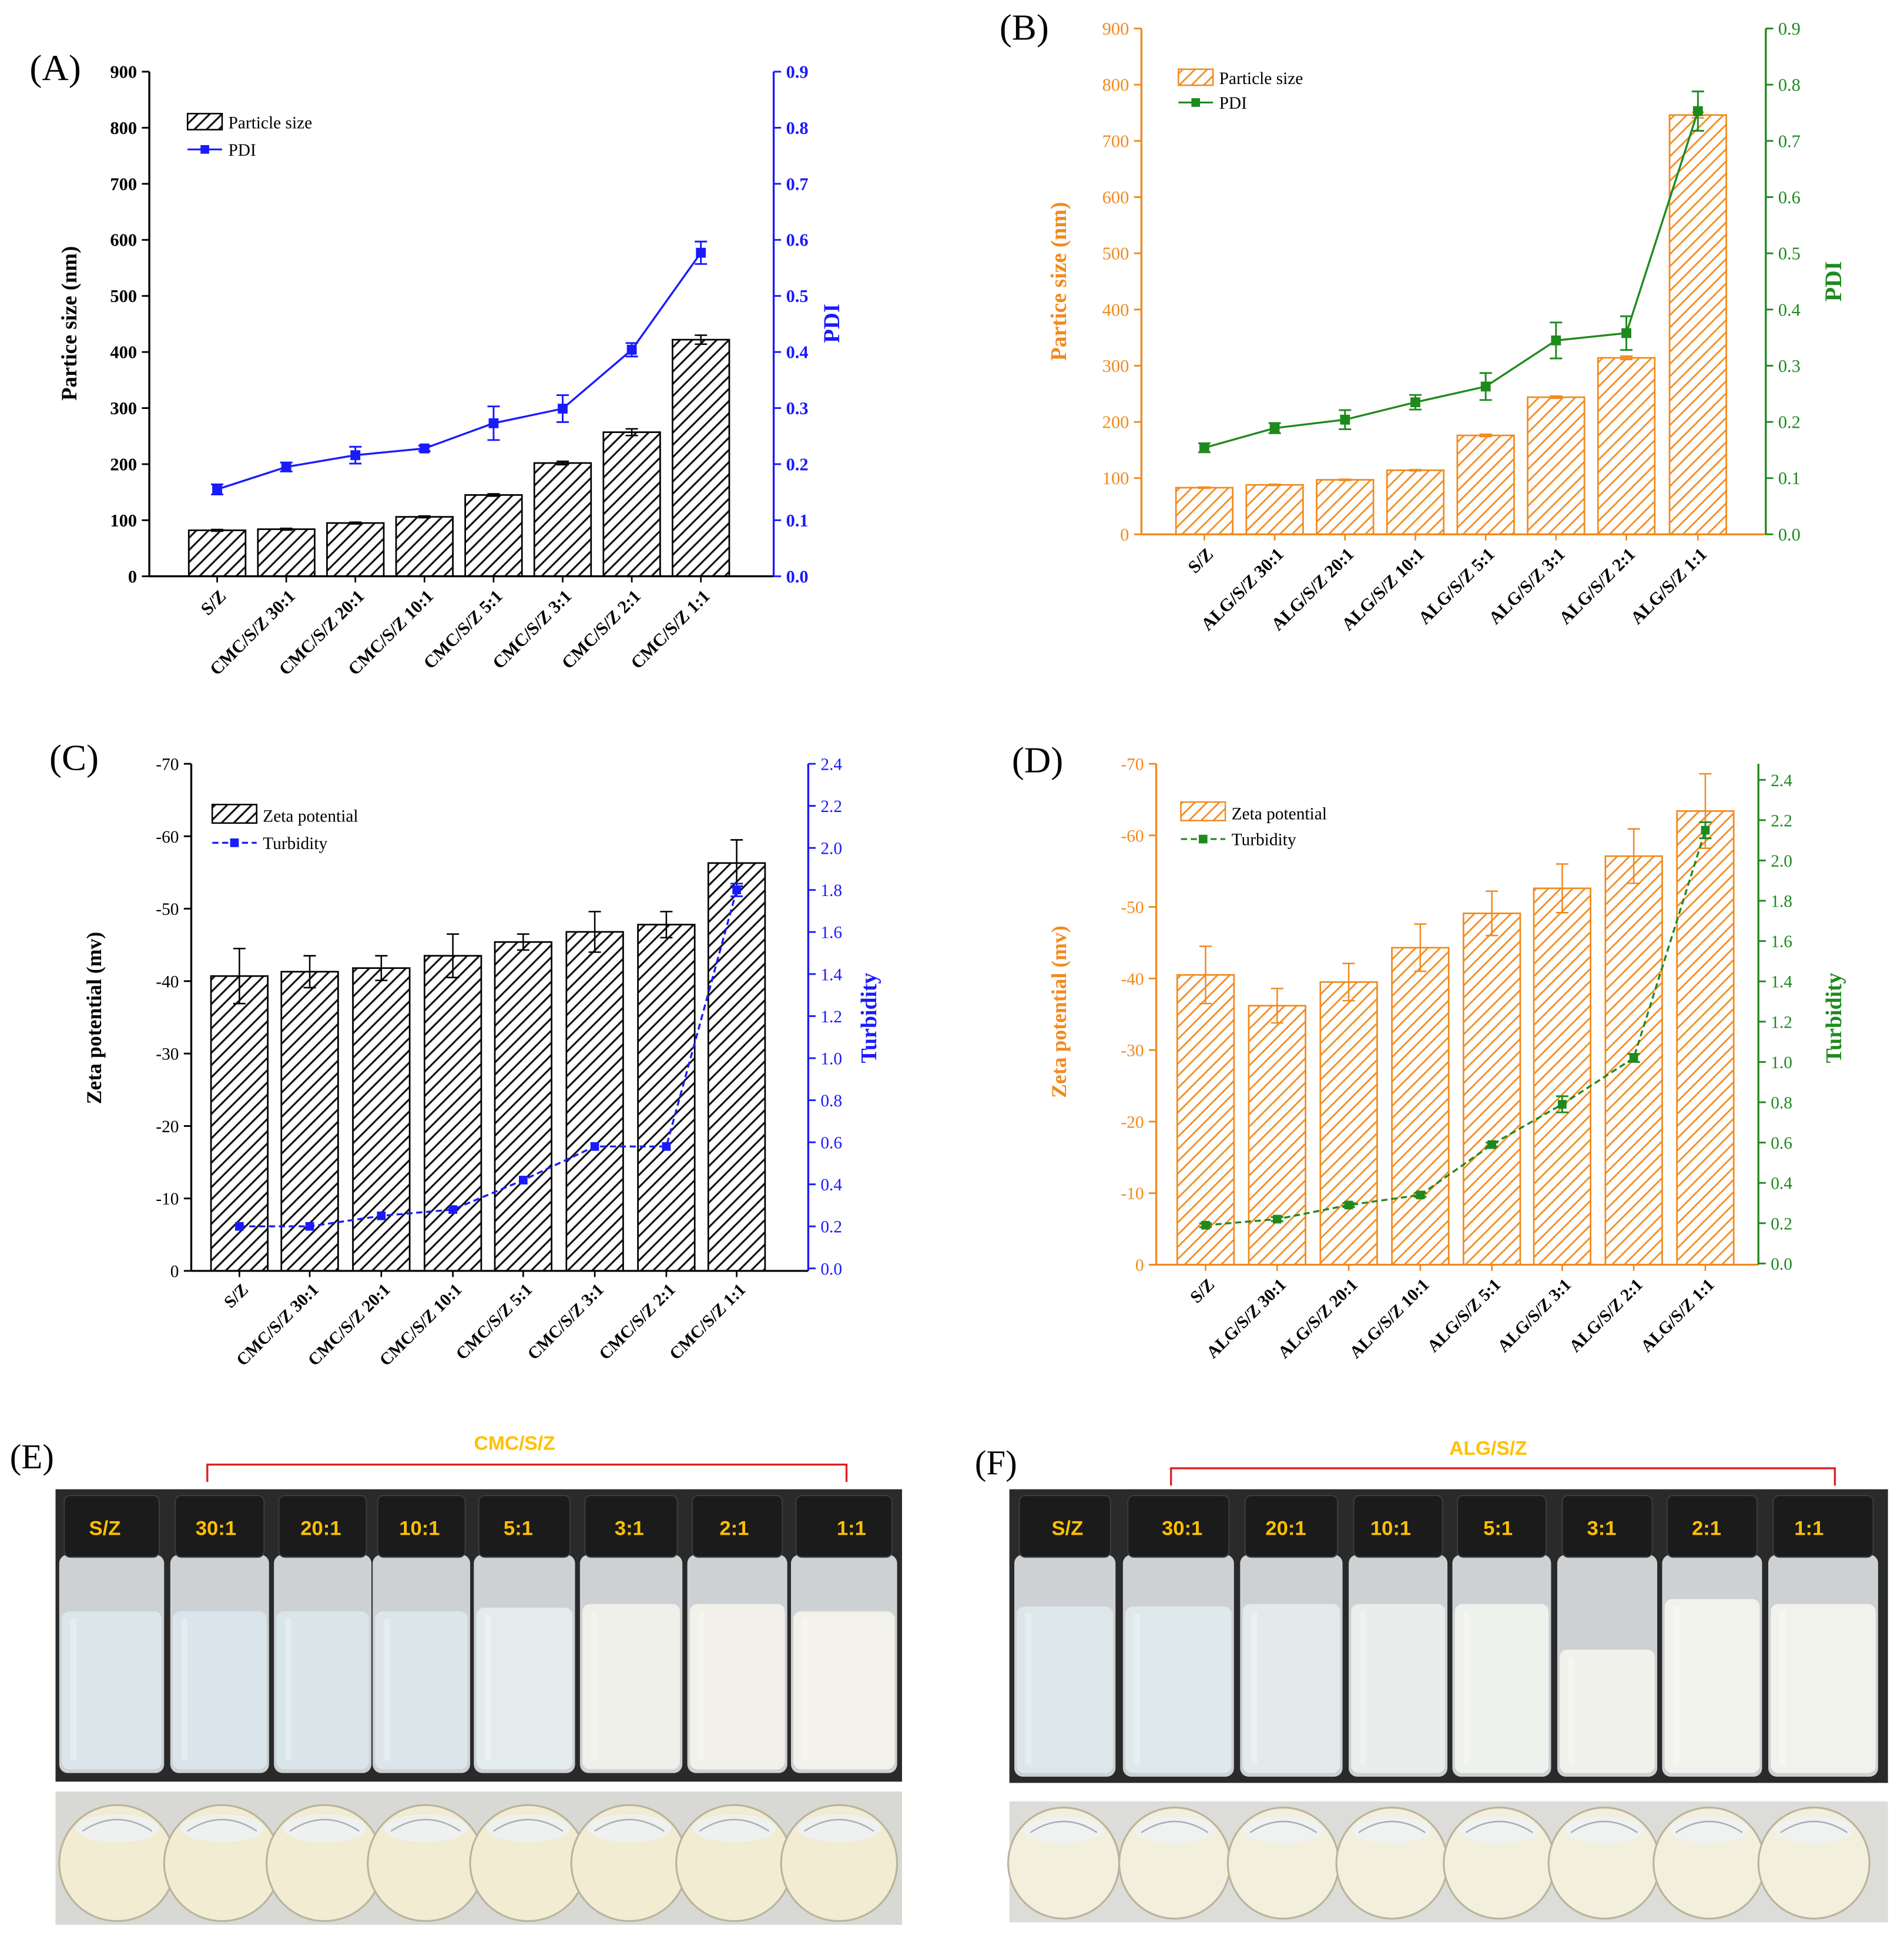  I want to click on right-y-tick-label: 0.3, so click(1789, 366).